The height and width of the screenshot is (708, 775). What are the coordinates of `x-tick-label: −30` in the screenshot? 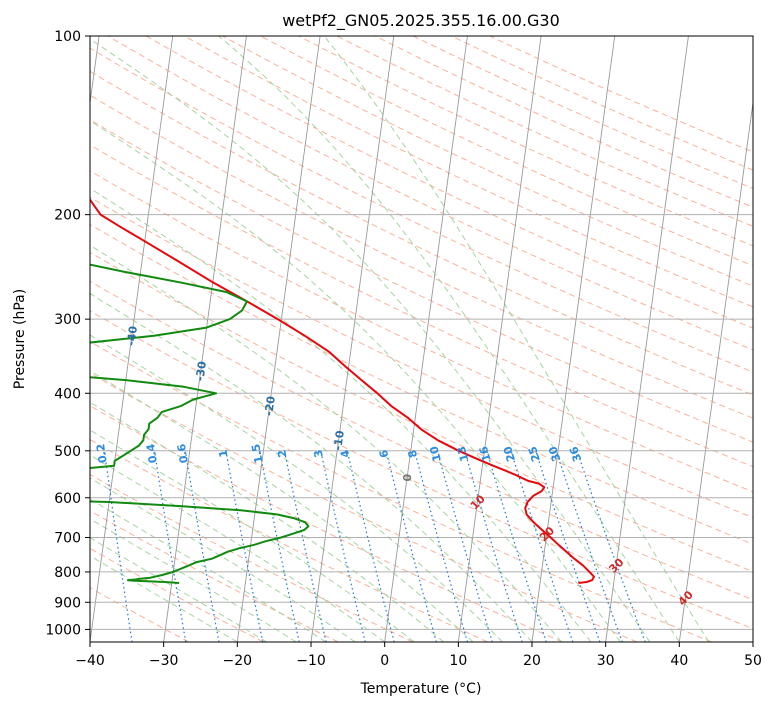 It's located at (164, 661).